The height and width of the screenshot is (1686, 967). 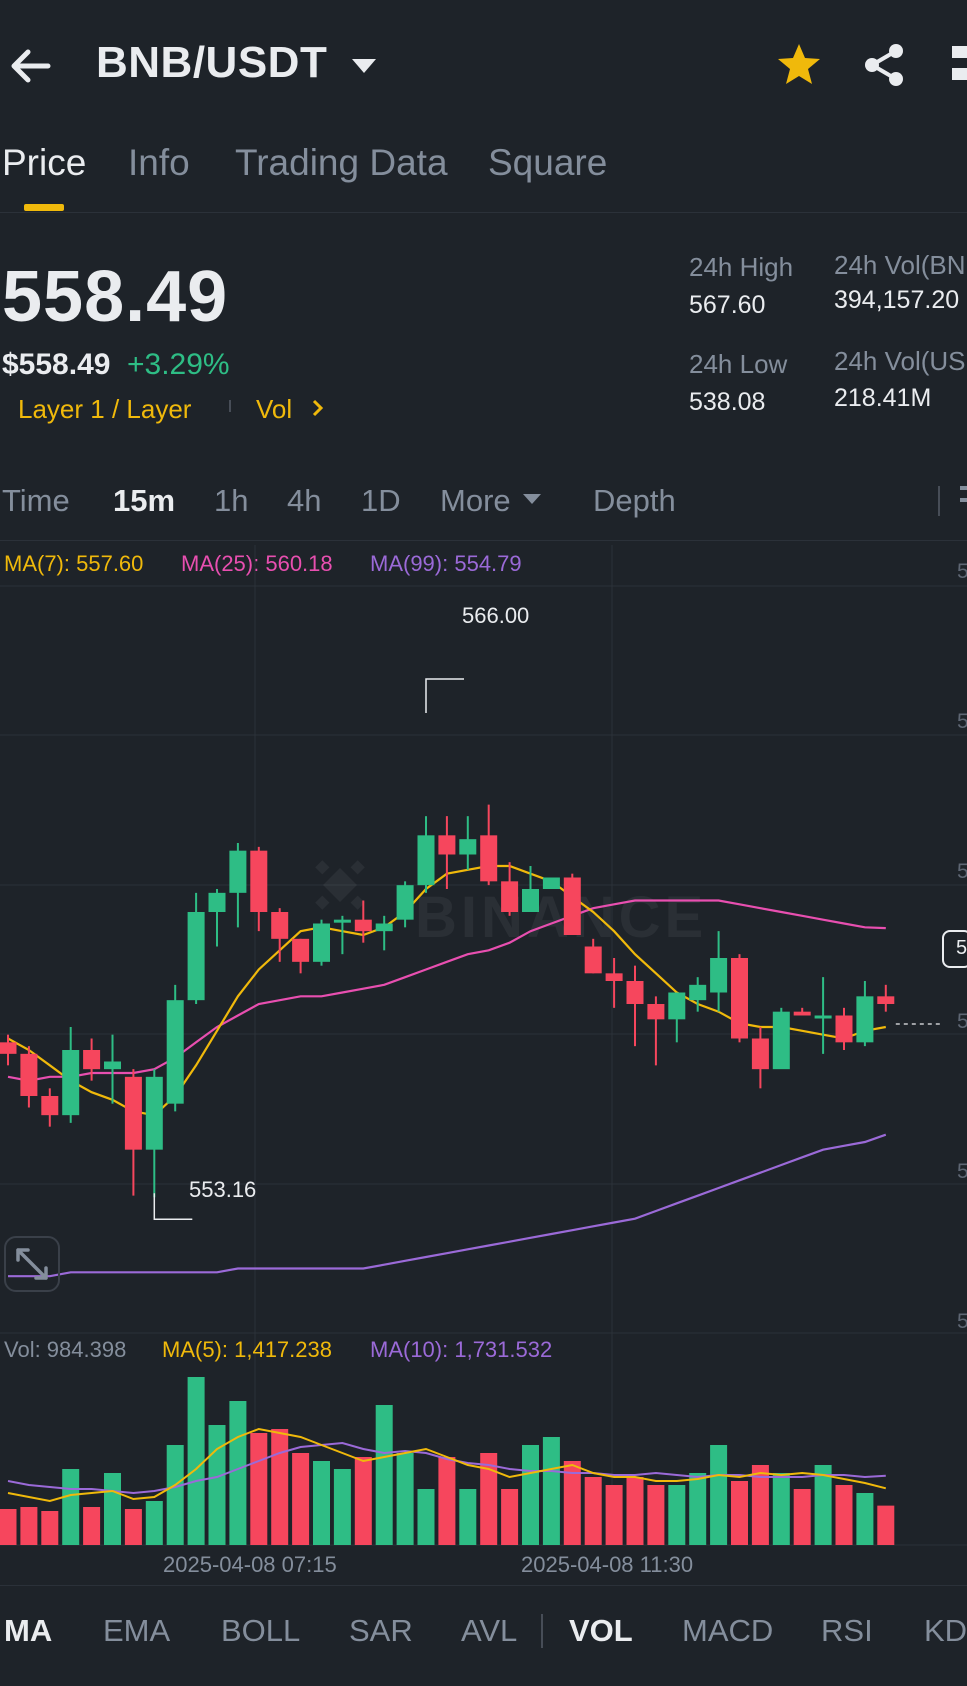 I want to click on interval-time: Time, so click(x=36, y=500).